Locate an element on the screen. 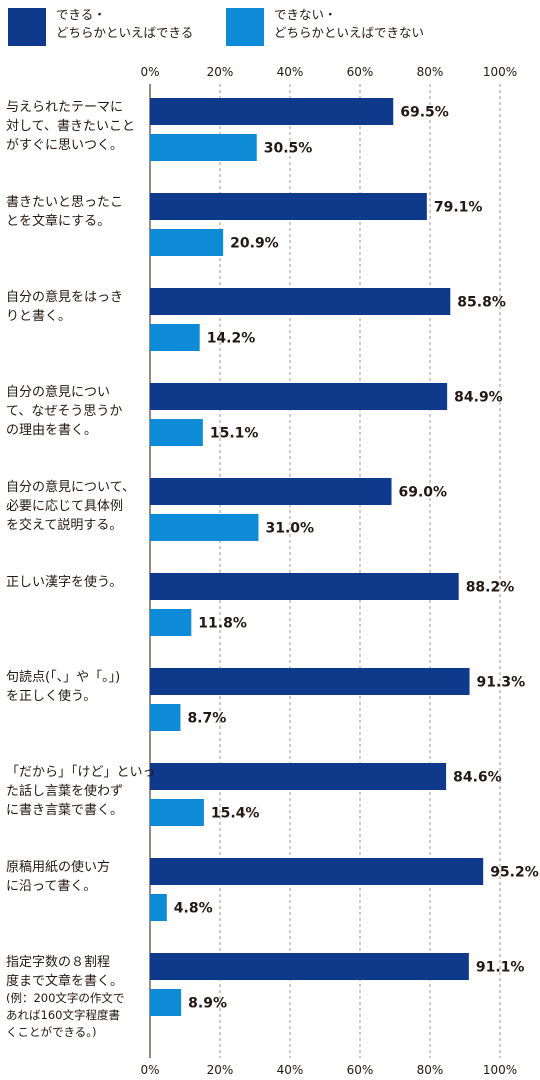  category-label: 正しい漢字を使う。 is located at coordinates (64, 582).